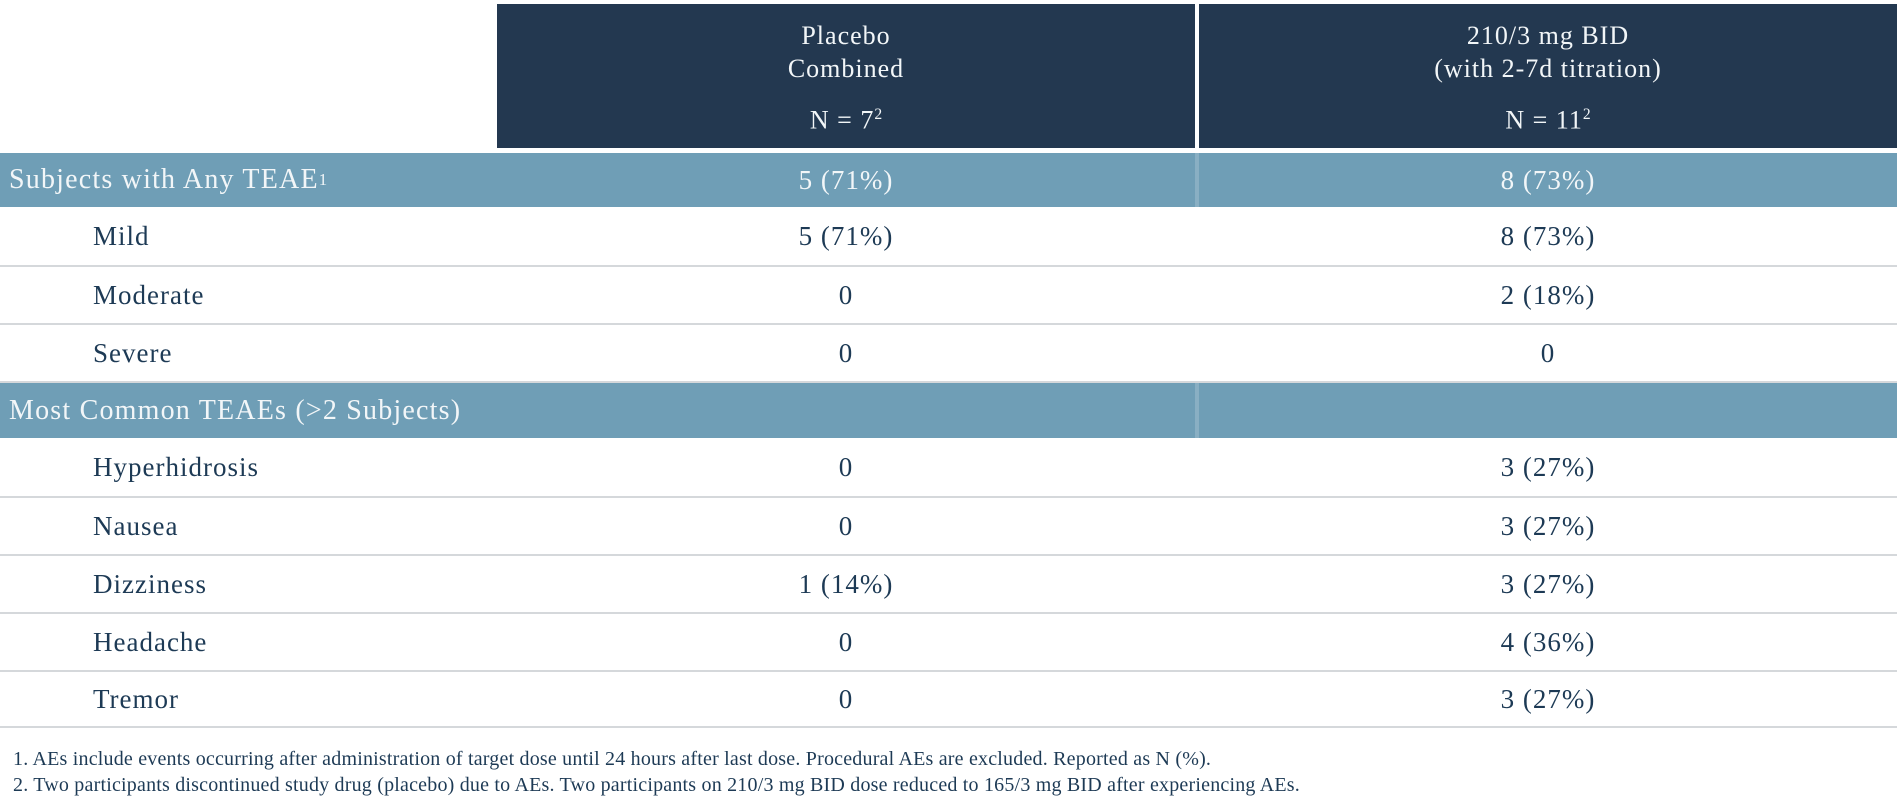 Image resolution: width=1902 pixels, height=798 pixels. What do you see at coordinates (1548, 294) in the screenshot?
I see `row-value-dose: 2 (18%)` at bounding box center [1548, 294].